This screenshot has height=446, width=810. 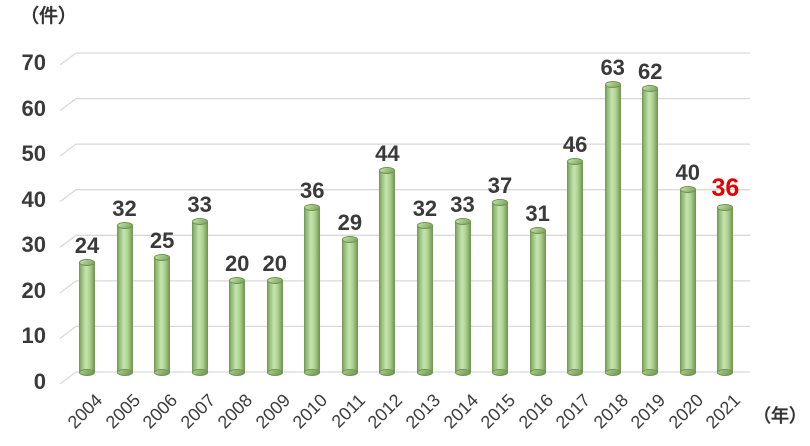 I want to click on y-tick-label: 70, so click(x=33, y=62).